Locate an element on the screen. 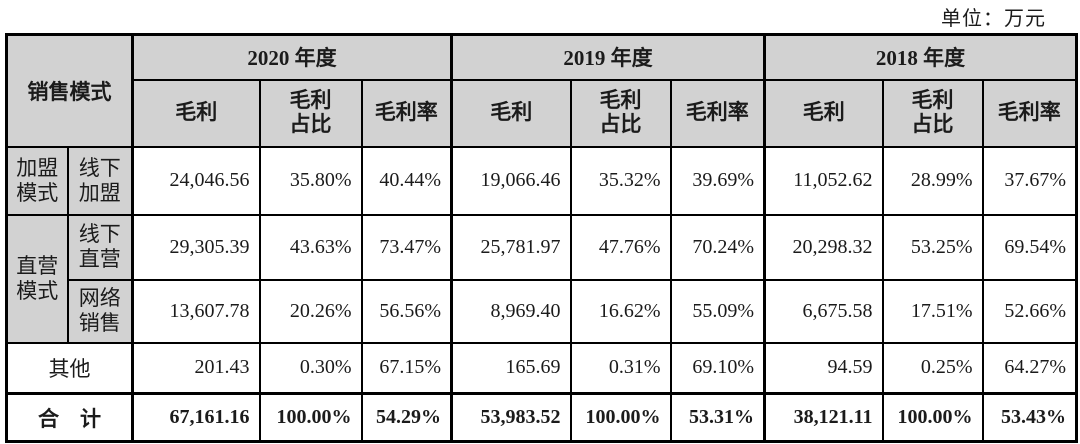 The image size is (1080, 444). cell: 55.09% is located at coordinates (717, 311).